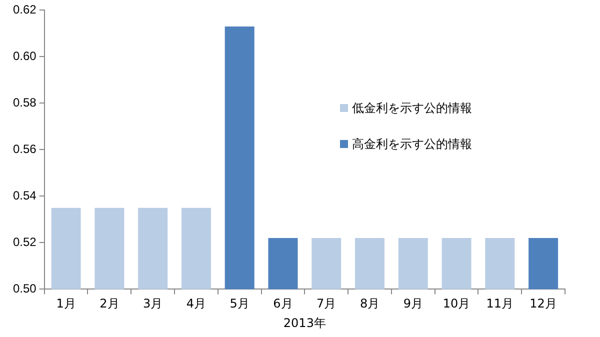 Image resolution: width=600 pixels, height=337 pixels. I want to click on x-tick-label: 7月, so click(326, 303).